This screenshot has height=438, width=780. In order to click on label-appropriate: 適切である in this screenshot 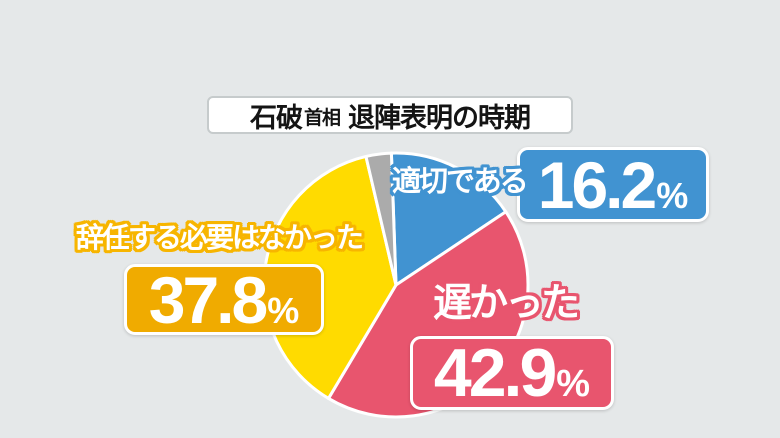, I will do `click(460, 182)`.